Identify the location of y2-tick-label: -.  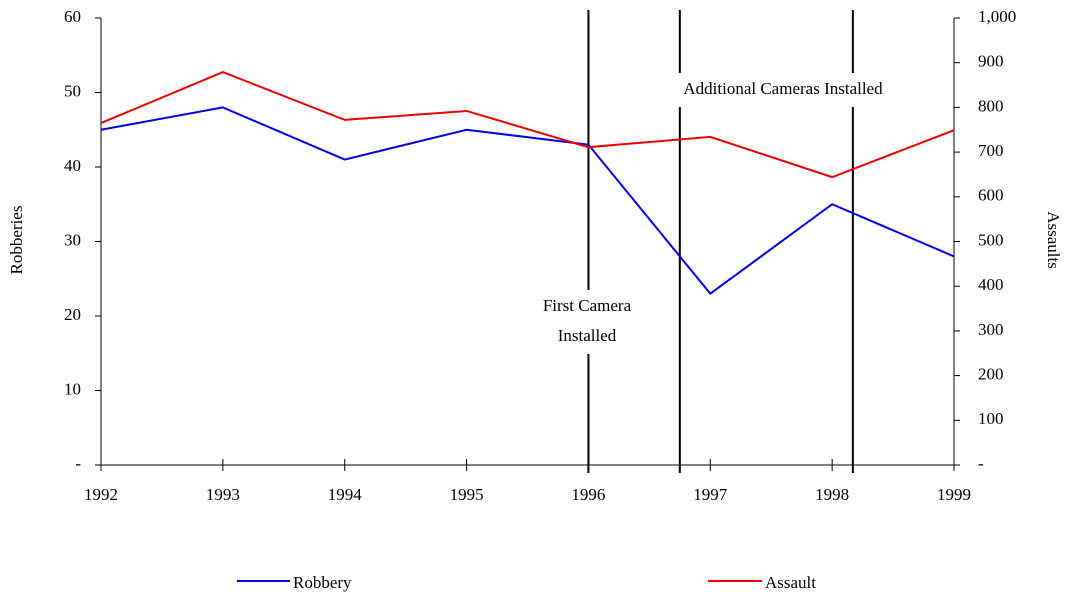
(981, 463).